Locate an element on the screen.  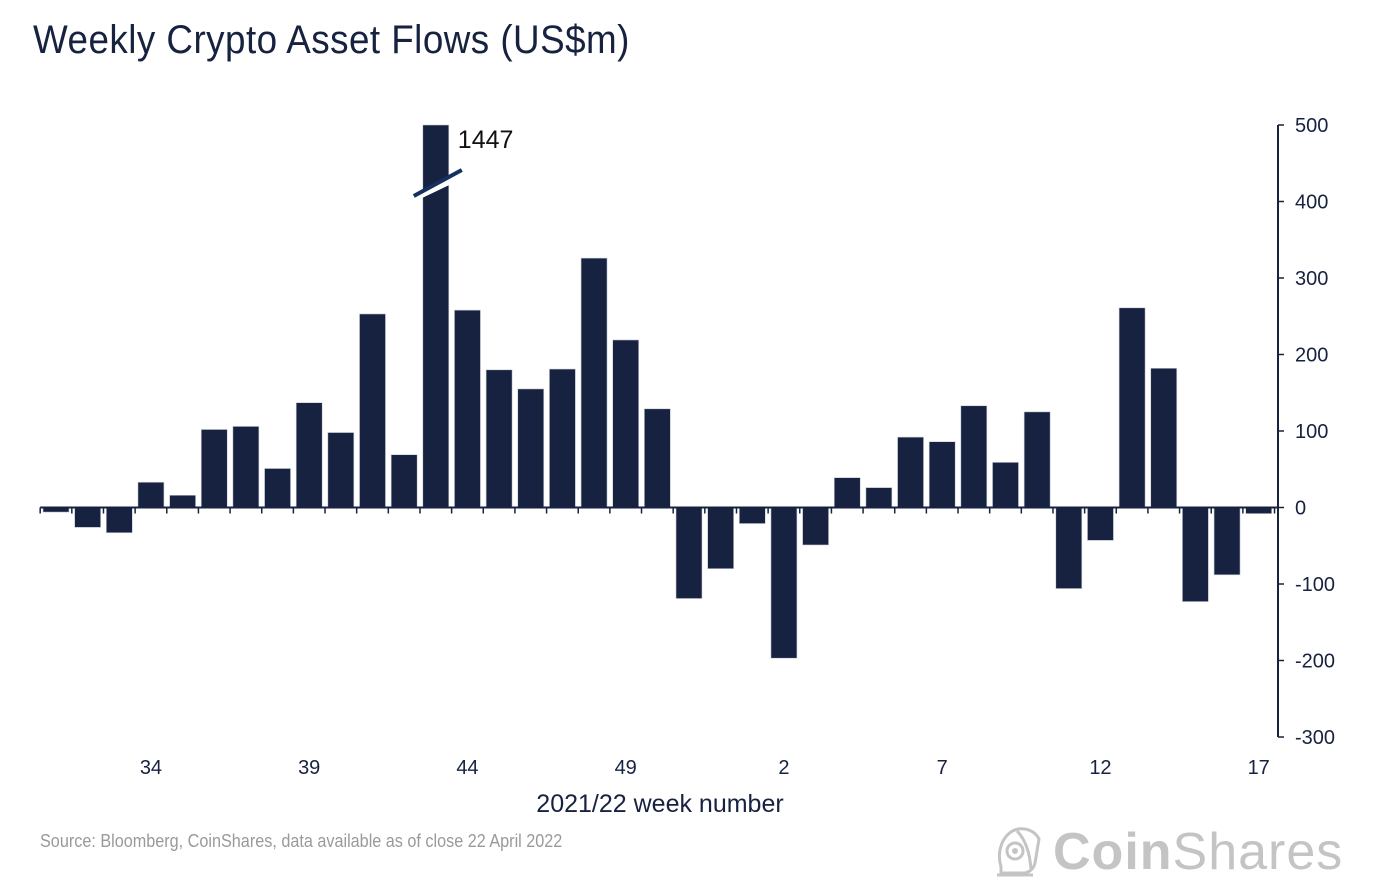
x-tick-label: 49 is located at coordinates (626, 768).